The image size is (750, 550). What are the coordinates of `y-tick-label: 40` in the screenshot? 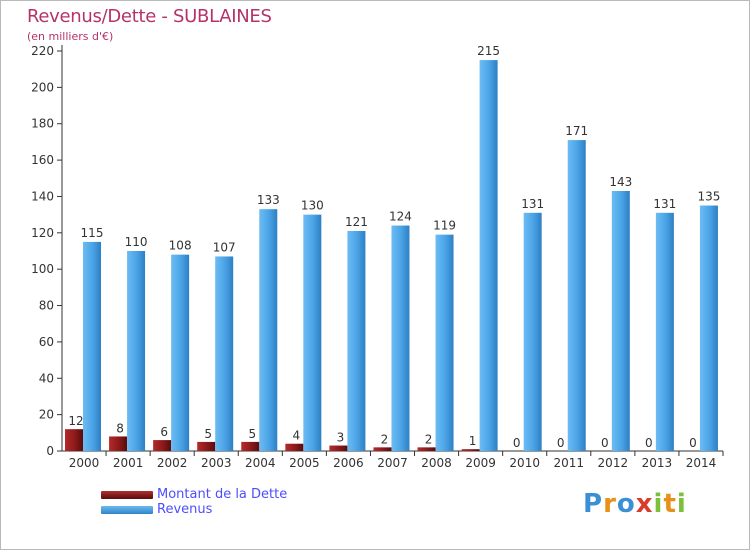 It's located at (46, 378).